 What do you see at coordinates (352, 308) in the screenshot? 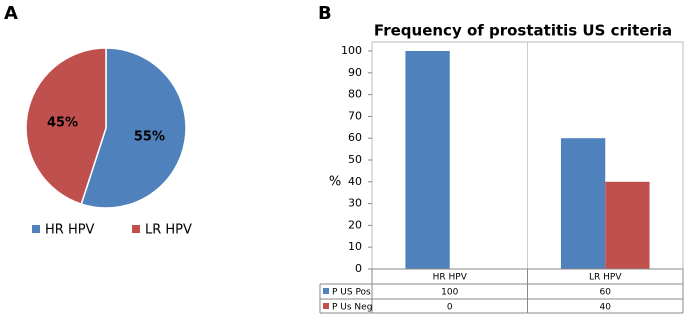
I see `legend-label: P Us Neg` at bounding box center [352, 308].